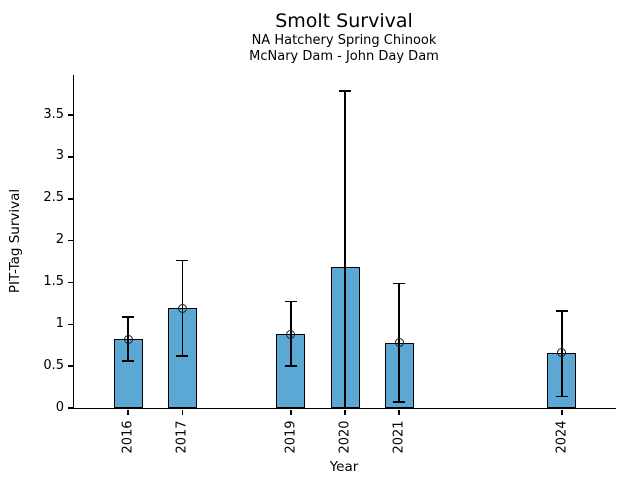  I want to click on y-tick-label: 1, so click(59, 323).